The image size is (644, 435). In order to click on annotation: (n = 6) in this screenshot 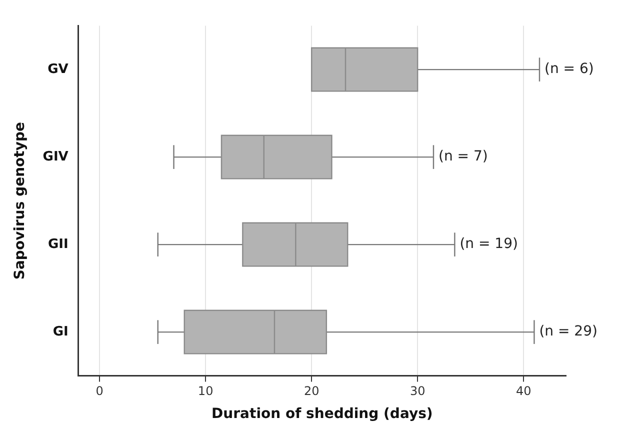, I will do `click(569, 69)`.